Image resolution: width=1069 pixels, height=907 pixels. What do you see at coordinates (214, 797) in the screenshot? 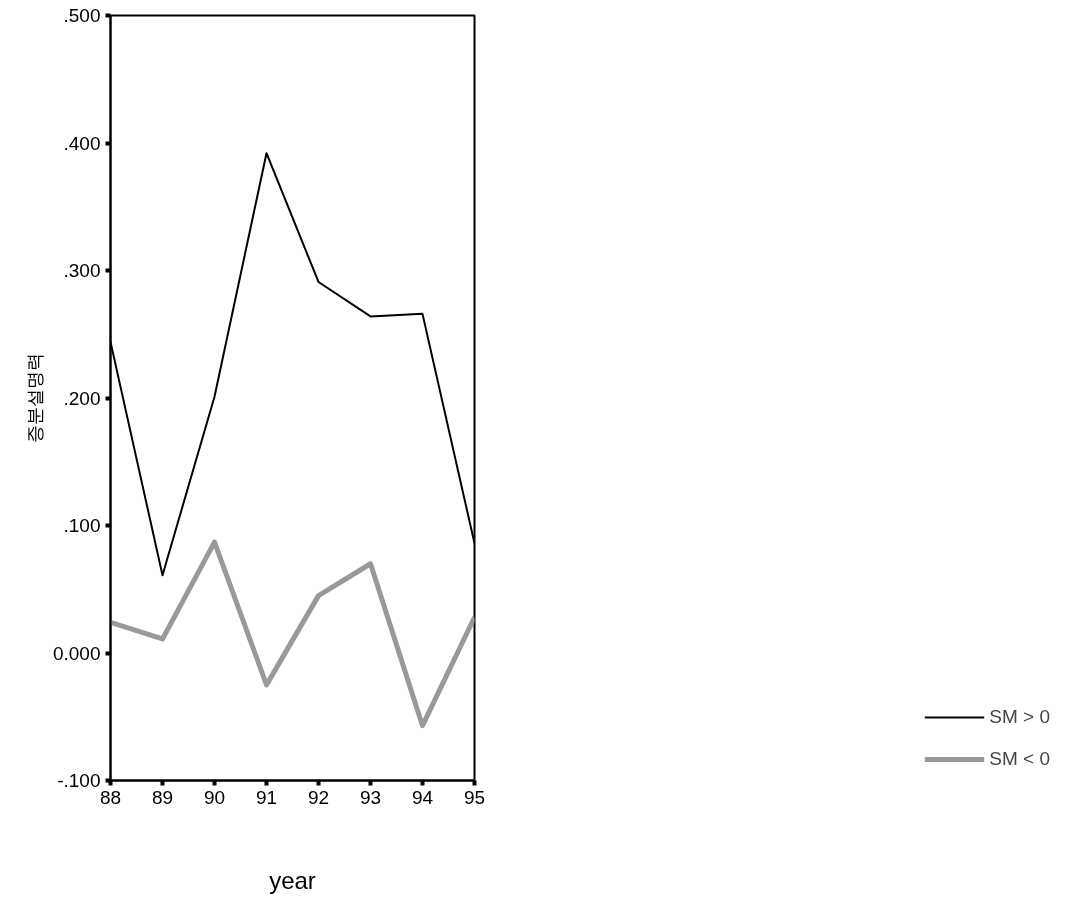
I see `x-tick-label: 90` at bounding box center [214, 797].